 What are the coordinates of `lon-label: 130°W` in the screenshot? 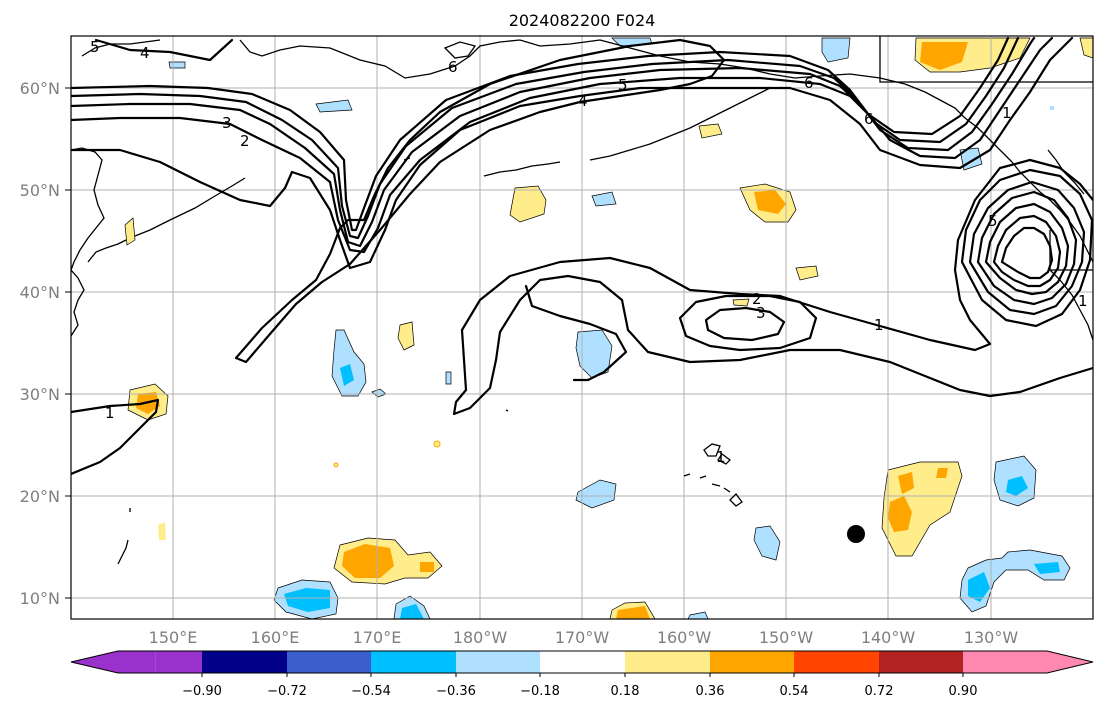 It's located at (991, 637).